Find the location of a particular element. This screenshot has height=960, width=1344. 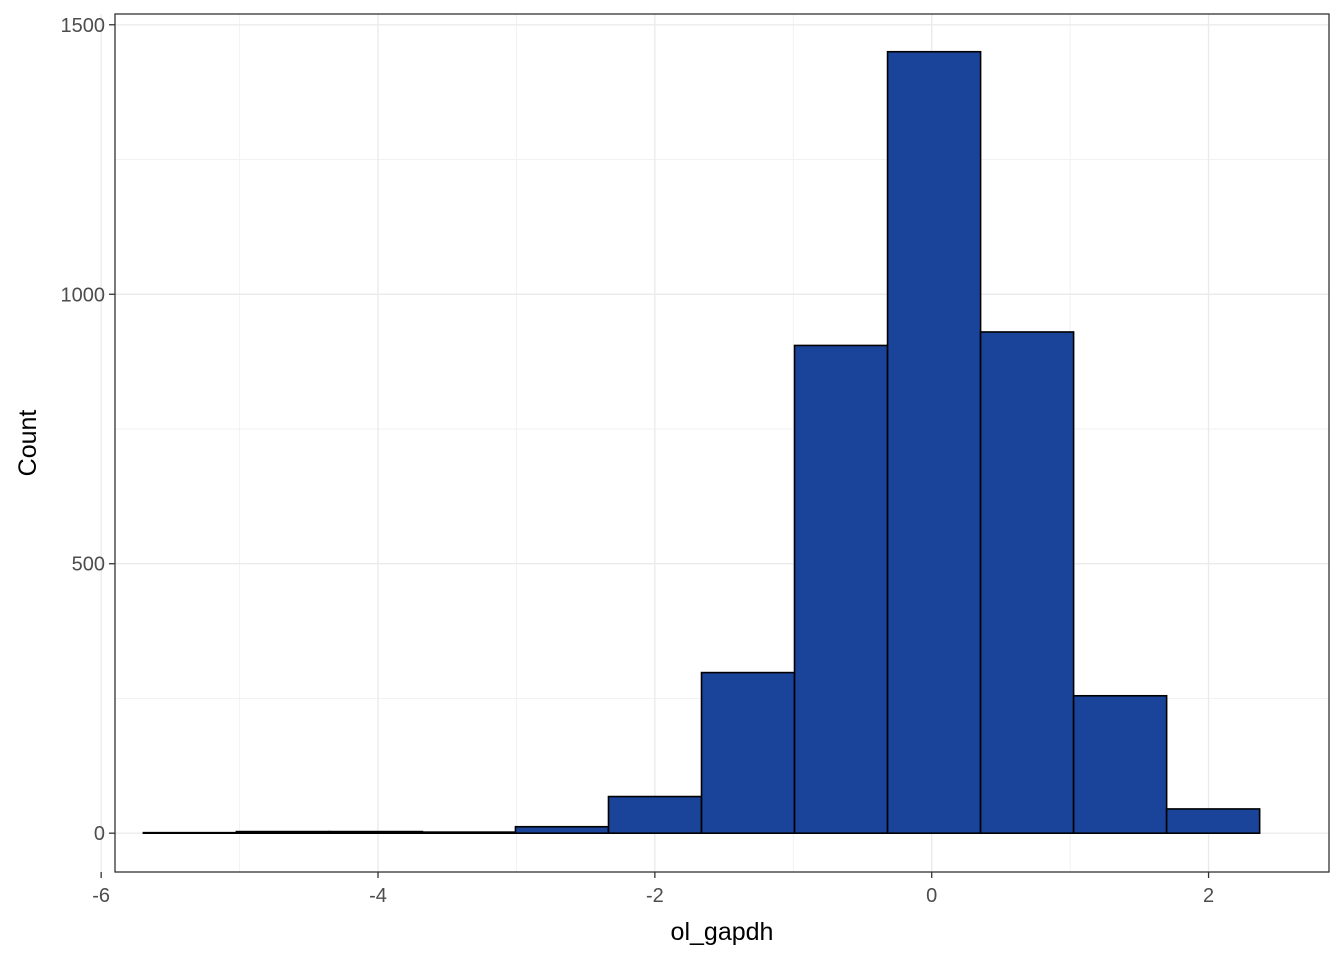

x-tick-label: 2 is located at coordinates (1208, 896).